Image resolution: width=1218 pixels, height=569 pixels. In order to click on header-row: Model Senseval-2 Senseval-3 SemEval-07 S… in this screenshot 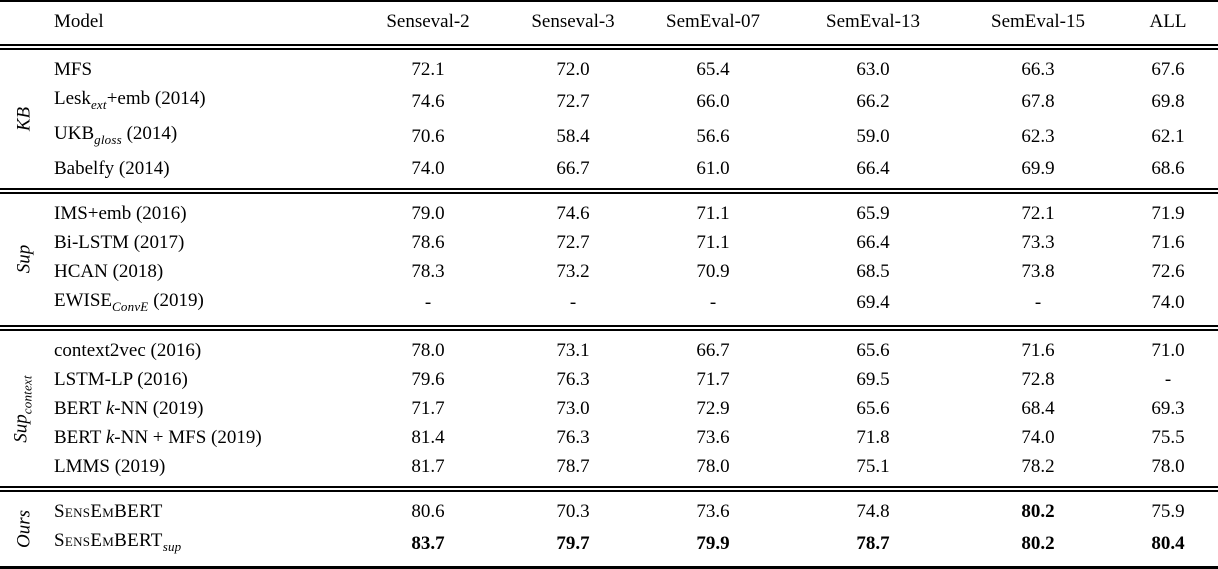, I will do `click(609, 24)`.